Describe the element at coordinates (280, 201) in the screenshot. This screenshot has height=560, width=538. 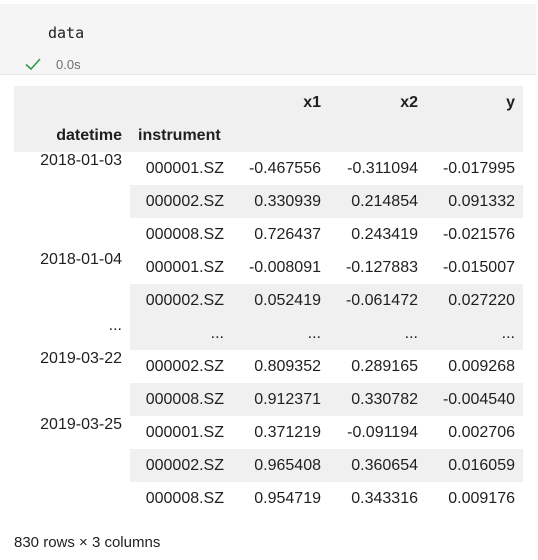
I see `value-cell: 0.330939` at that location.